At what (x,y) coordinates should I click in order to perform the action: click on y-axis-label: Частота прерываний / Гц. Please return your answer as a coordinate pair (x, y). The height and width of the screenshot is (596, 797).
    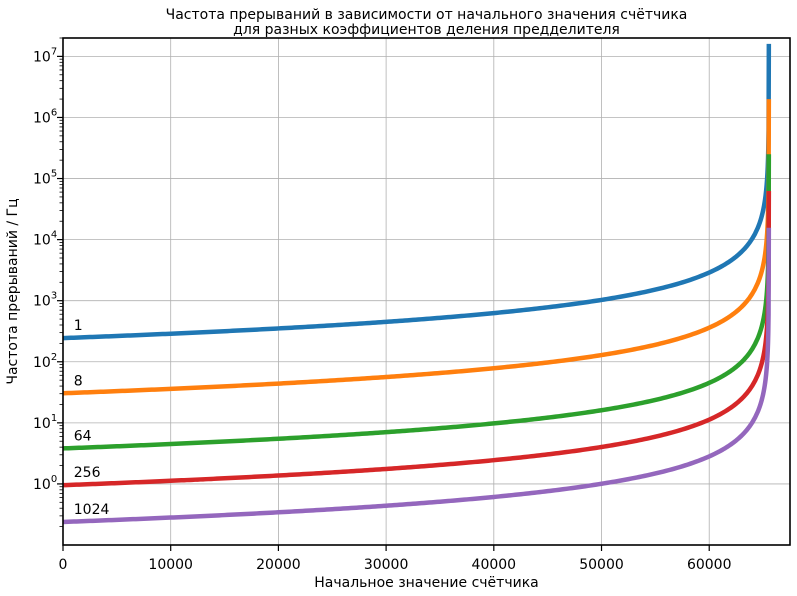
    Looking at the image, I should click on (13, 291).